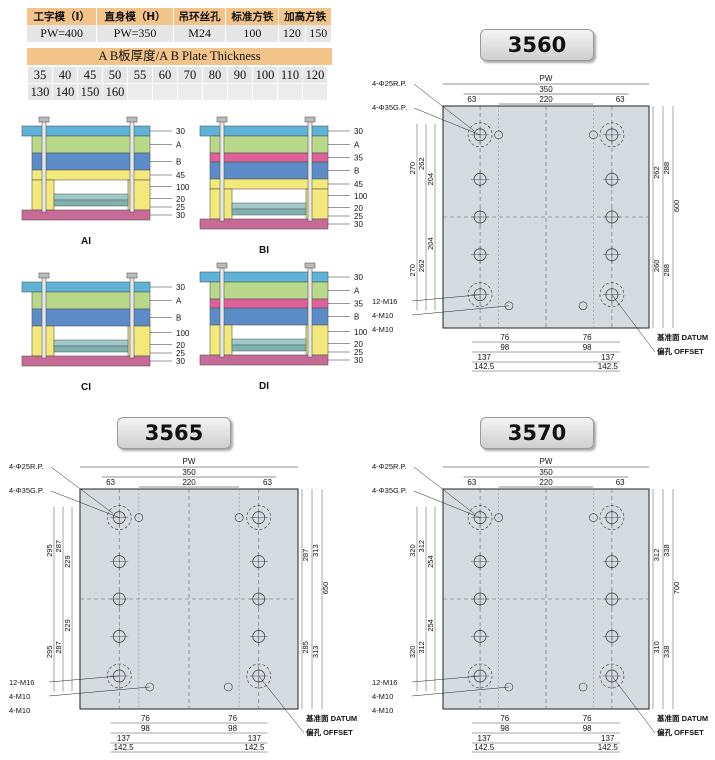  I want to click on spec-value-row: PW=400 PW=350 M24 100 120 150, so click(180, 33).